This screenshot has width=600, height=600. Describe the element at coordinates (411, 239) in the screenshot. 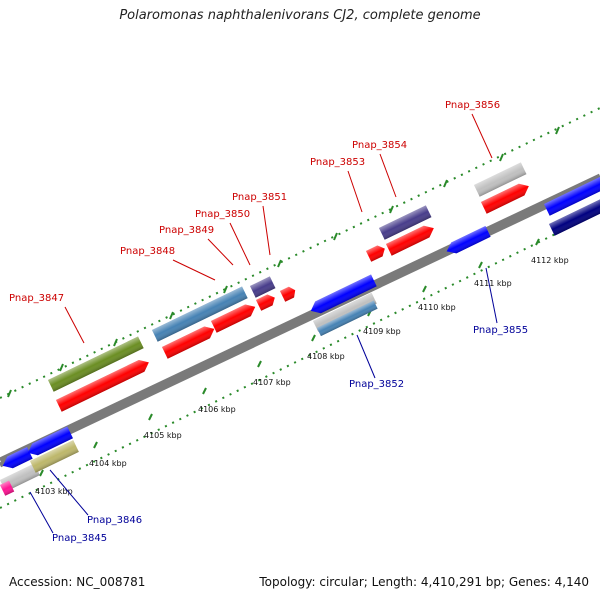

I see `gene-pnap-3854b` at that location.